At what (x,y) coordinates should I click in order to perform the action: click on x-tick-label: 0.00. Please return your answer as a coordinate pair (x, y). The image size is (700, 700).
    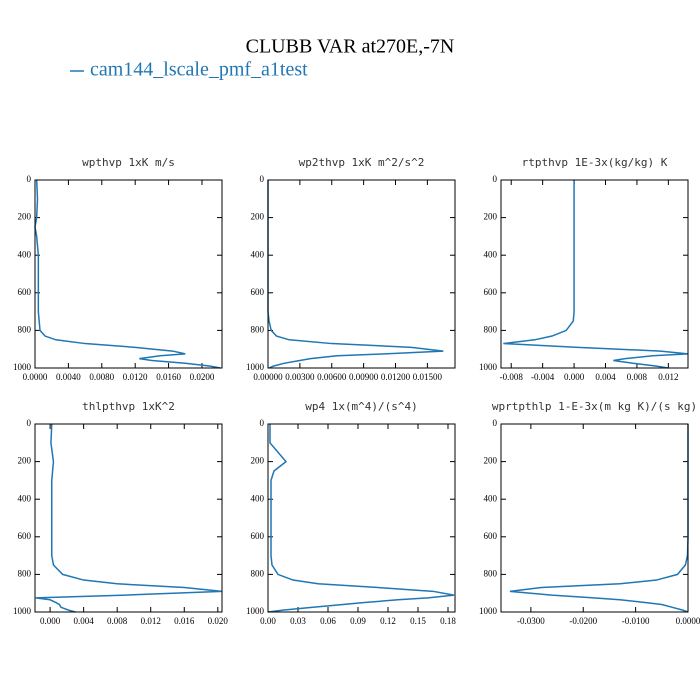
    Looking at the image, I should click on (268, 621).